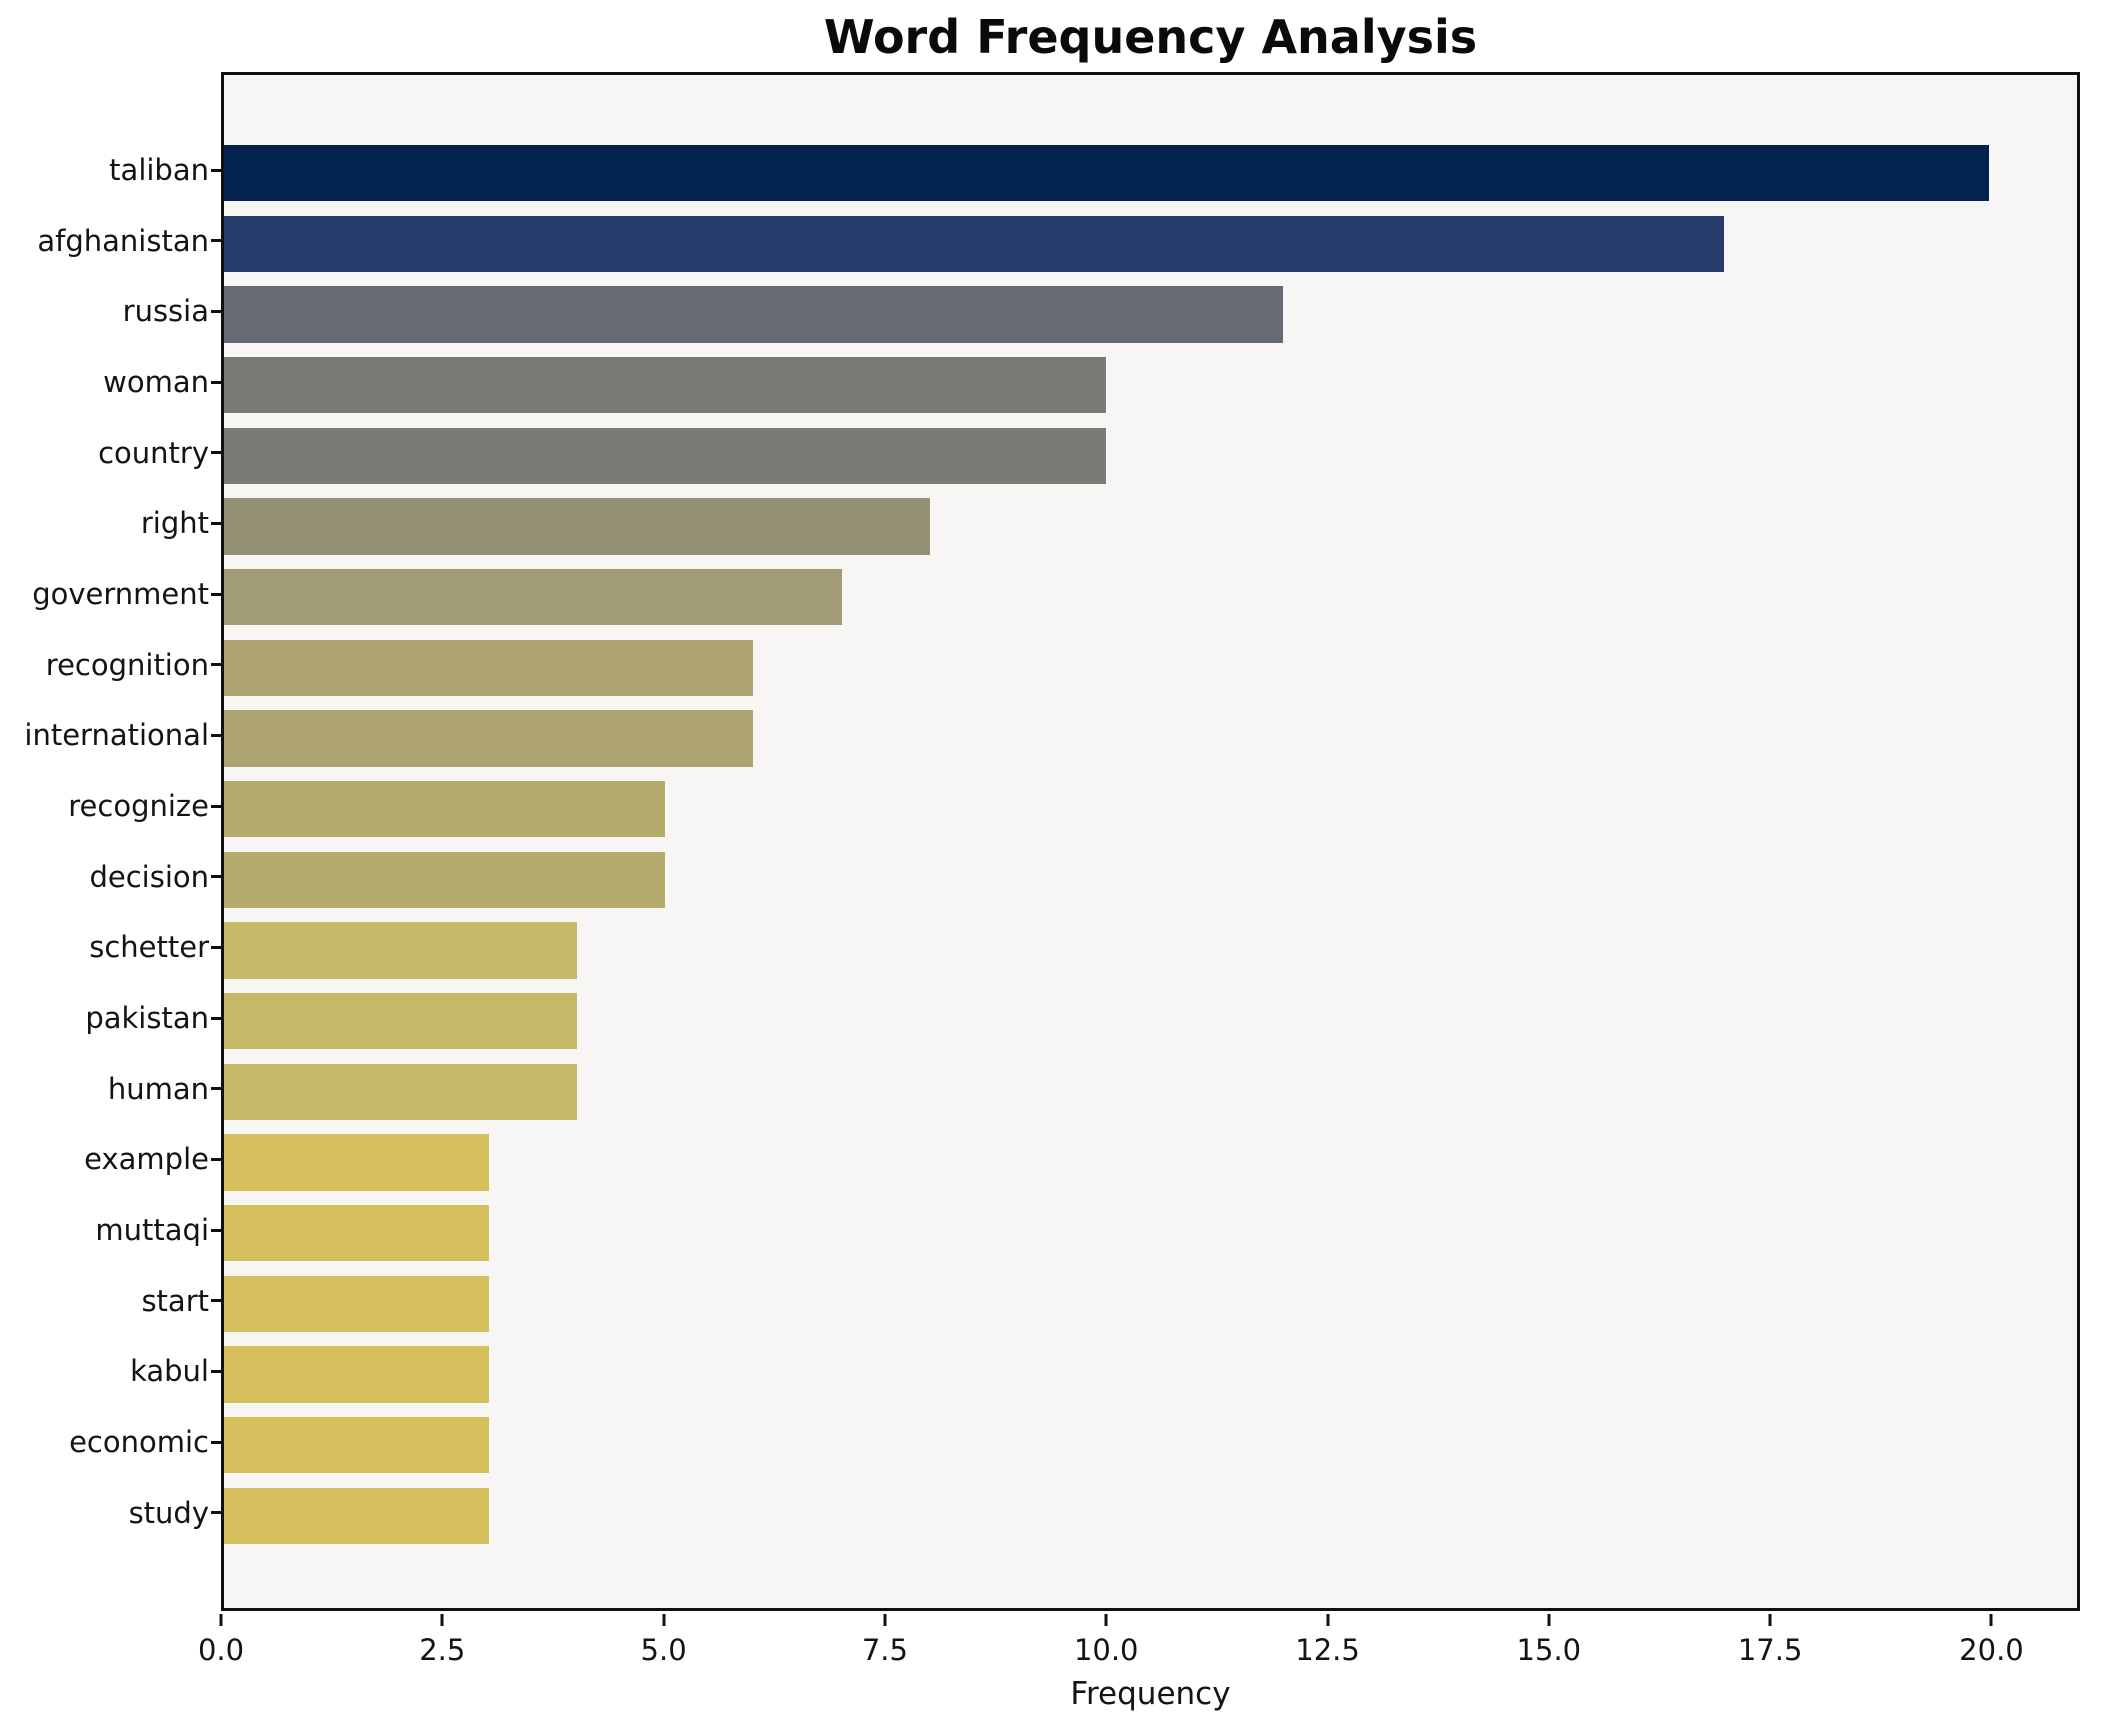 The width and height of the screenshot is (2101, 1722). I want to click on bar-pakistan, so click(400, 1021).